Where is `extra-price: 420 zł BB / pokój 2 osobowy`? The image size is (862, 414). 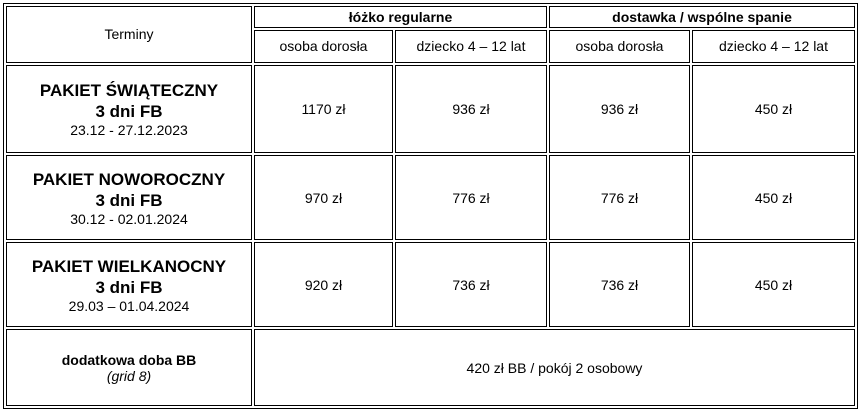 extra-price: 420 zł BB / pokój 2 osobowy is located at coordinates (554, 367).